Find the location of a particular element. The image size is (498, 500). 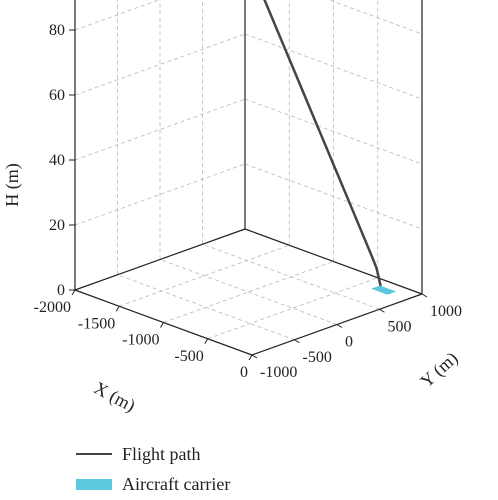

z-tick-label: 0 is located at coordinates (61, 290).